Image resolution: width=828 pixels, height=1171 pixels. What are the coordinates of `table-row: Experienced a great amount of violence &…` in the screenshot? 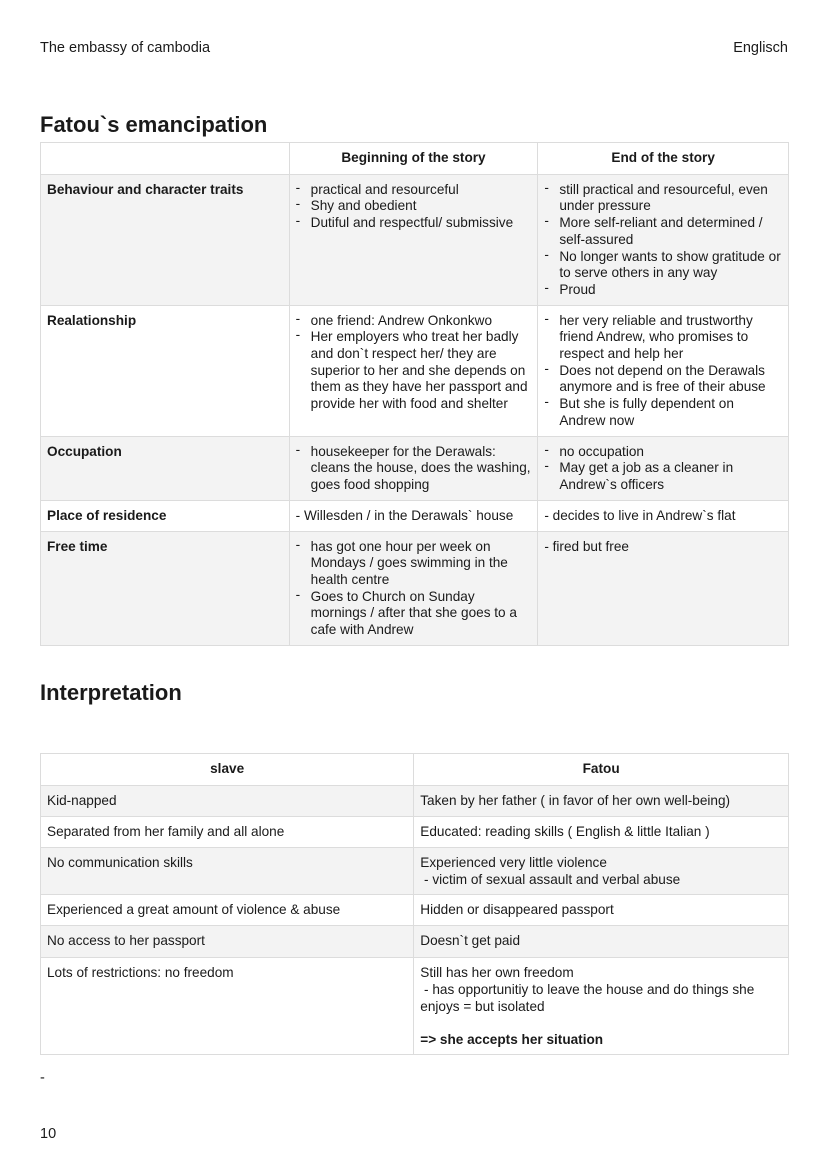 It's located at (414, 910).